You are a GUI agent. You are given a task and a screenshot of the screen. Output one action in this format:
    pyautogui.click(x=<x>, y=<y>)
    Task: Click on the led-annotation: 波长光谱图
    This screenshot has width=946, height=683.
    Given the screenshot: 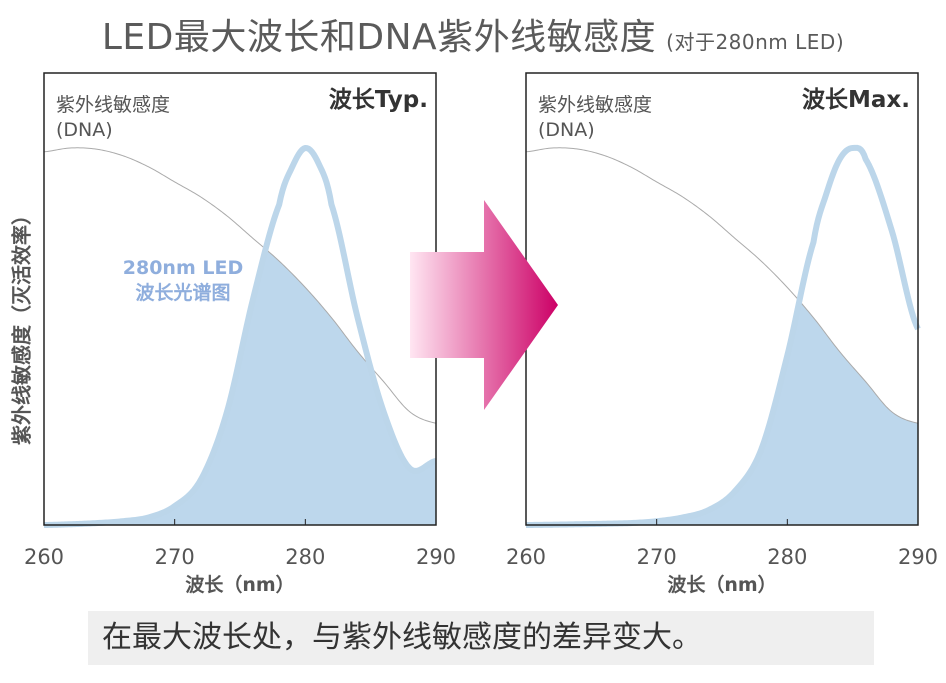 What is the action you would take?
    pyautogui.click(x=182, y=292)
    